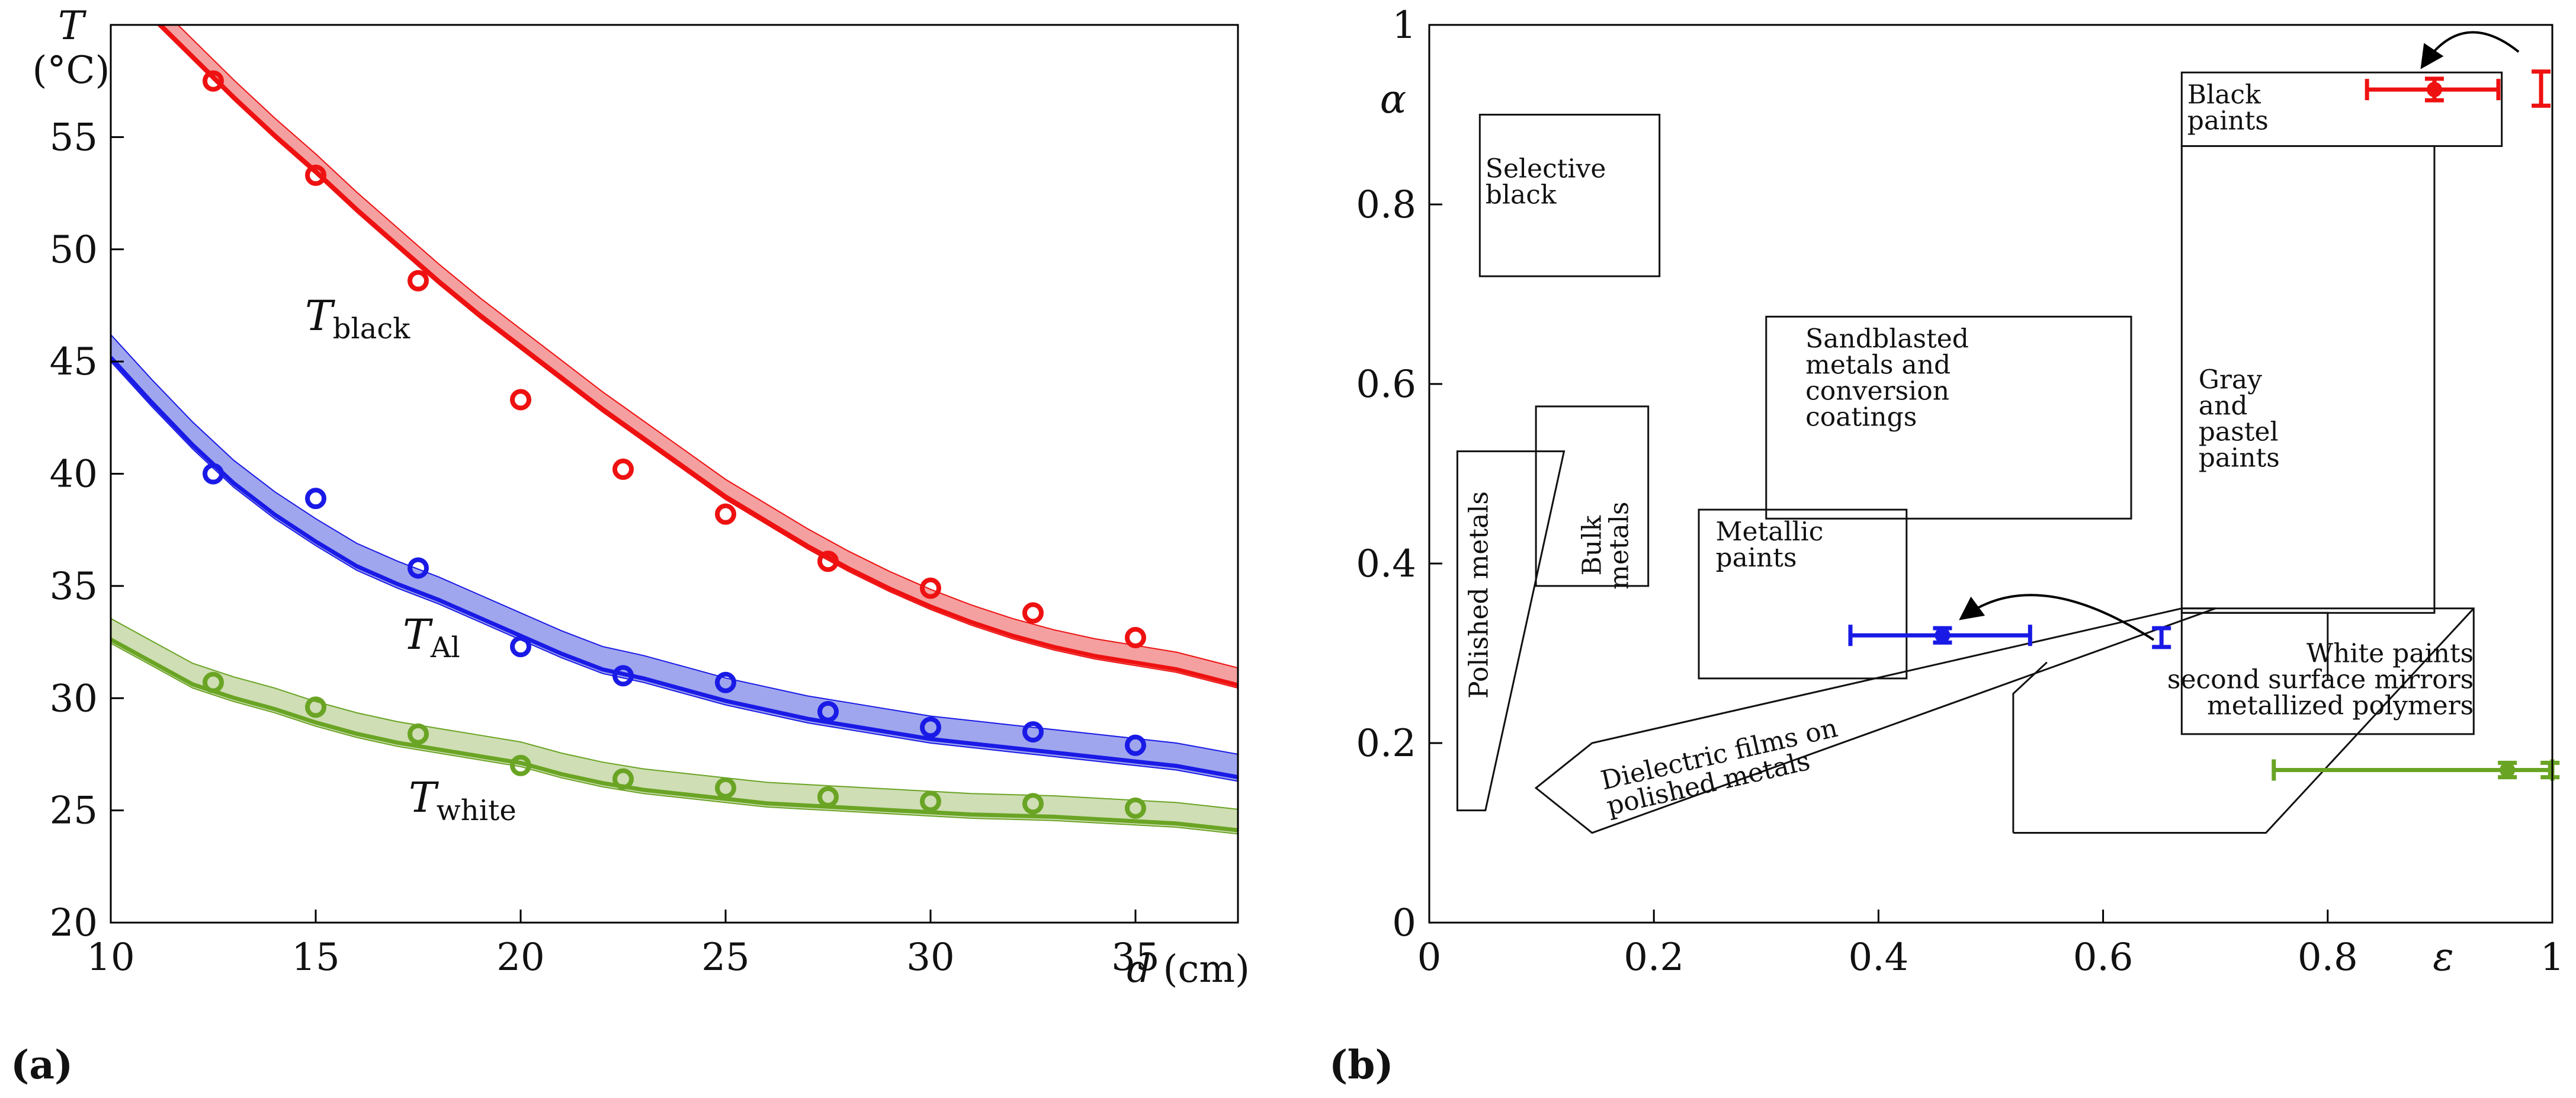 This screenshot has width=2576, height=1098. Describe the element at coordinates (1404, 923) in the screenshot. I see `y-tick-label-b: 0` at that location.